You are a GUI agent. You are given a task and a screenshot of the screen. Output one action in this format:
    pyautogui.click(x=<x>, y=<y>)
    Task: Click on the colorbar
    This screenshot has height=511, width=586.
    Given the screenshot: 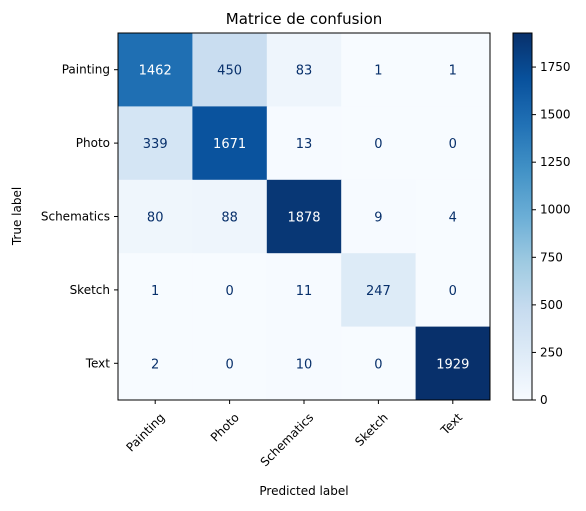 What is the action you would take?
    pyautogui.click(x=522, y=216)
    